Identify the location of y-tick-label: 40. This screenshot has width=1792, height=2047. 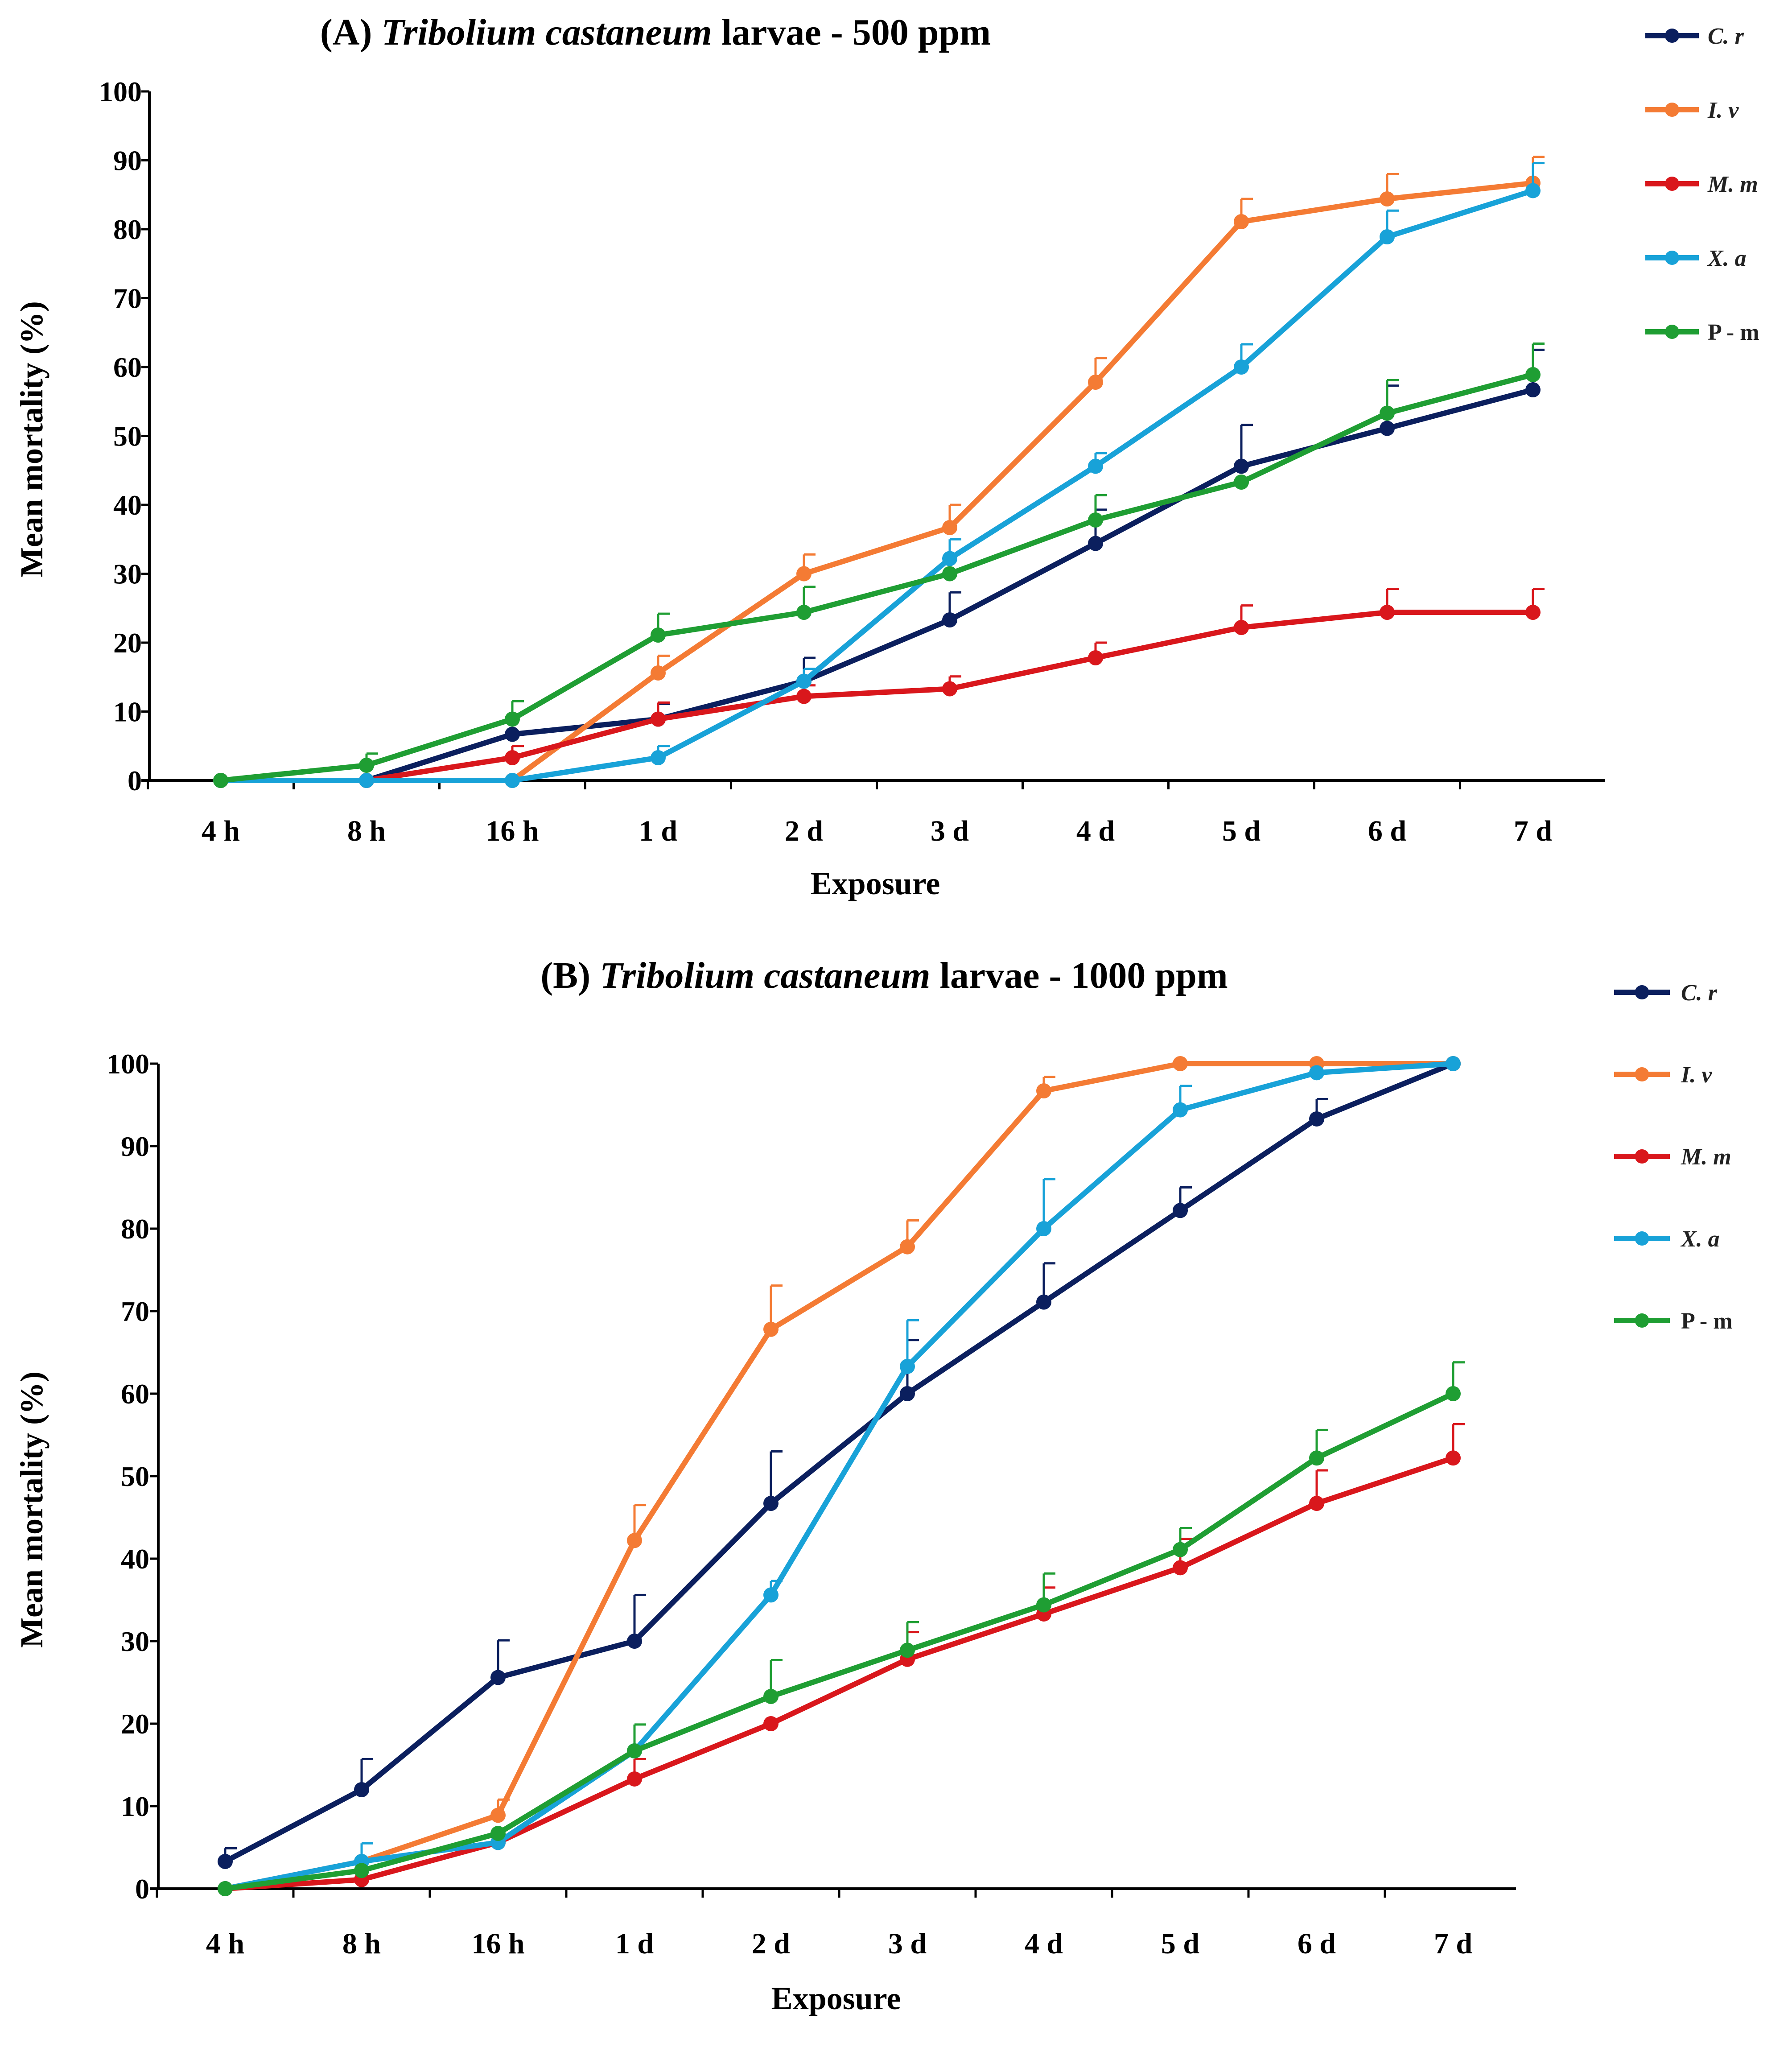
(127, 505).